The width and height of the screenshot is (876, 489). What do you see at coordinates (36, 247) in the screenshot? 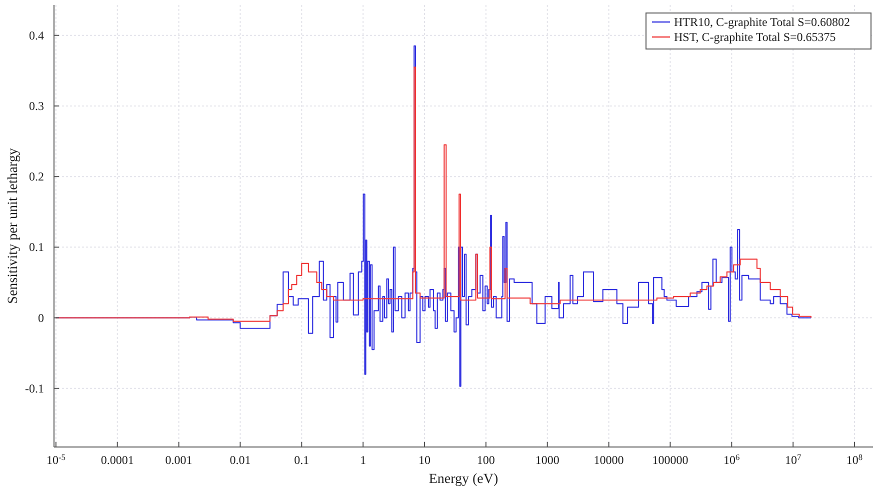
I see `y-tick-label: 0.1` at bounding box center [36, 247].